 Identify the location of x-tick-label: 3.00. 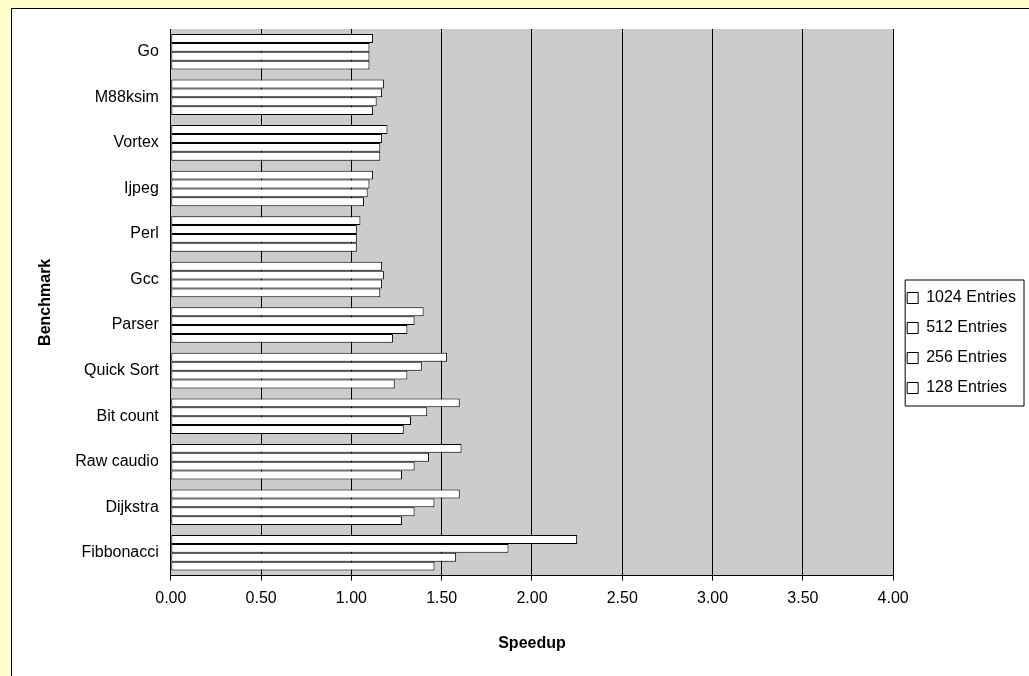
(713, 597).